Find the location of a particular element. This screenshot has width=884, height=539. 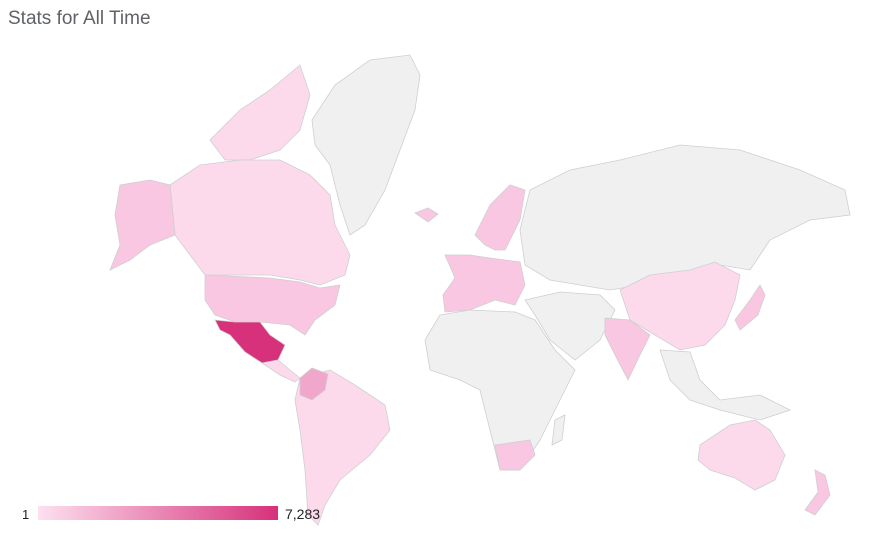

region-russia-asia is located at coordinates (685, 217).